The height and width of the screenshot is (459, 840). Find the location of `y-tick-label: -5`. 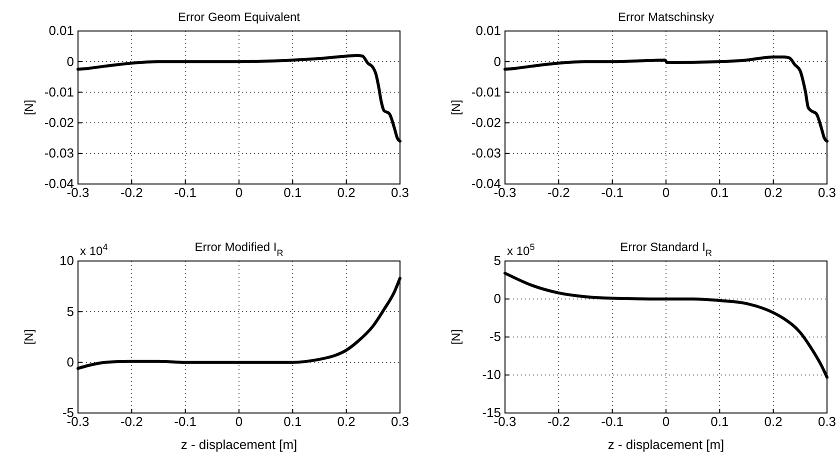

y-tick-label: -5 is located at coordinates (495, 336).